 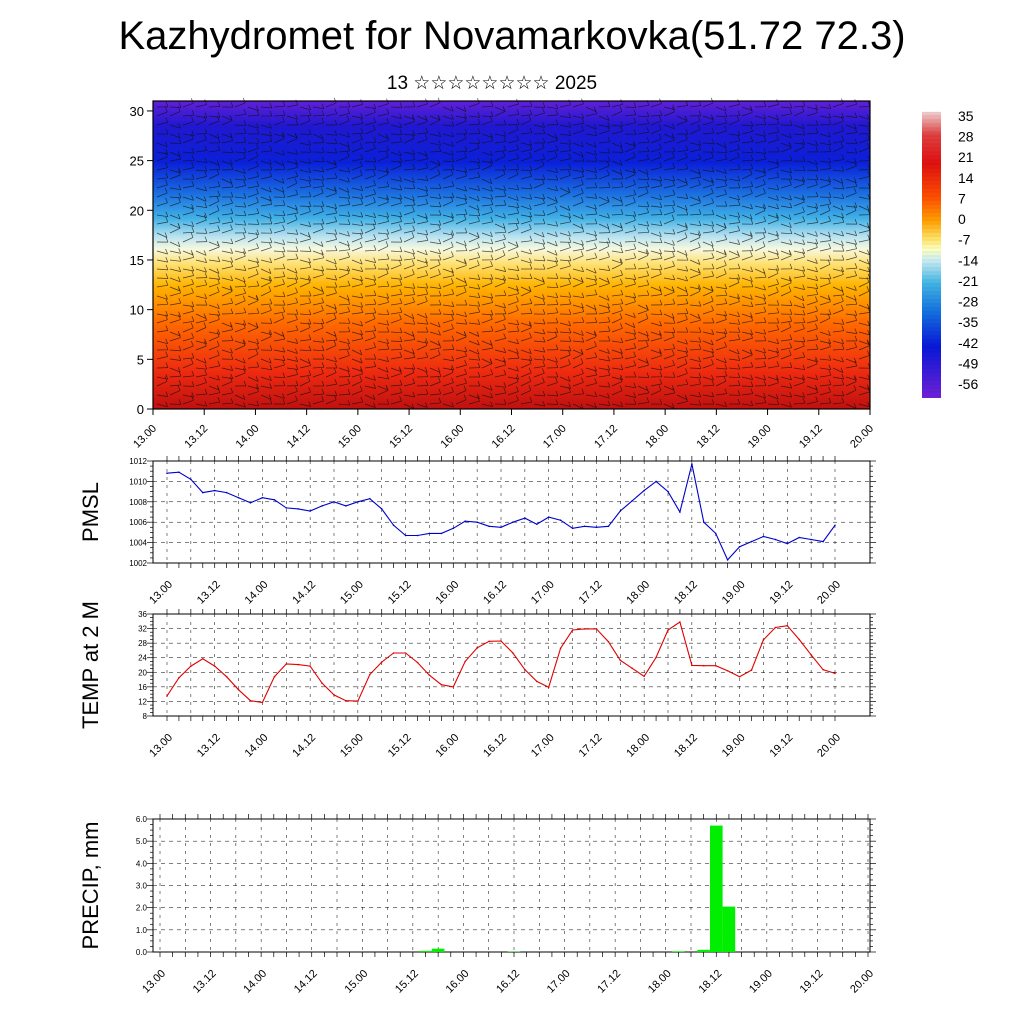 I want to click on y-tick-label: 1004, so click(x=138, y=543).